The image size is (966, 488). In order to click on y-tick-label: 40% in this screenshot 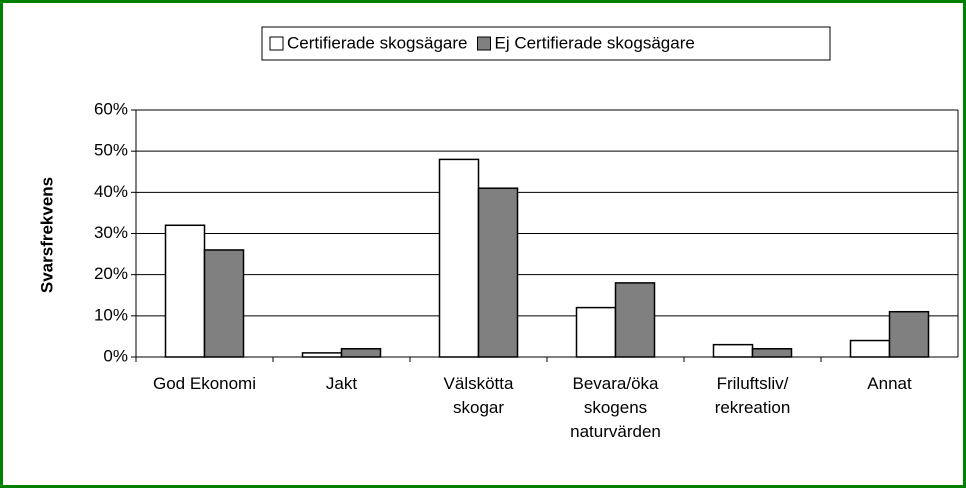, I will do `click(111, 191)`.